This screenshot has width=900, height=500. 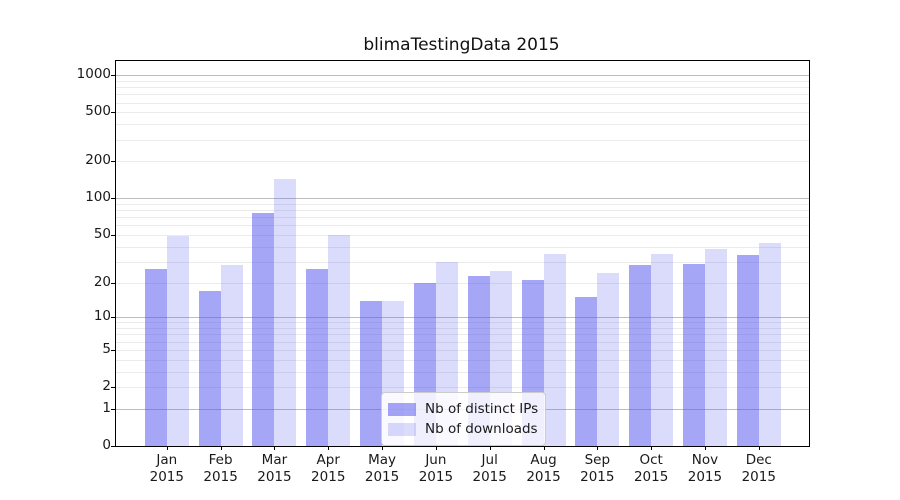 What do you see at coordinates (102, 281) in the screenshot?
I see `y-tick-label: 20` at bounding box center [102, 281].